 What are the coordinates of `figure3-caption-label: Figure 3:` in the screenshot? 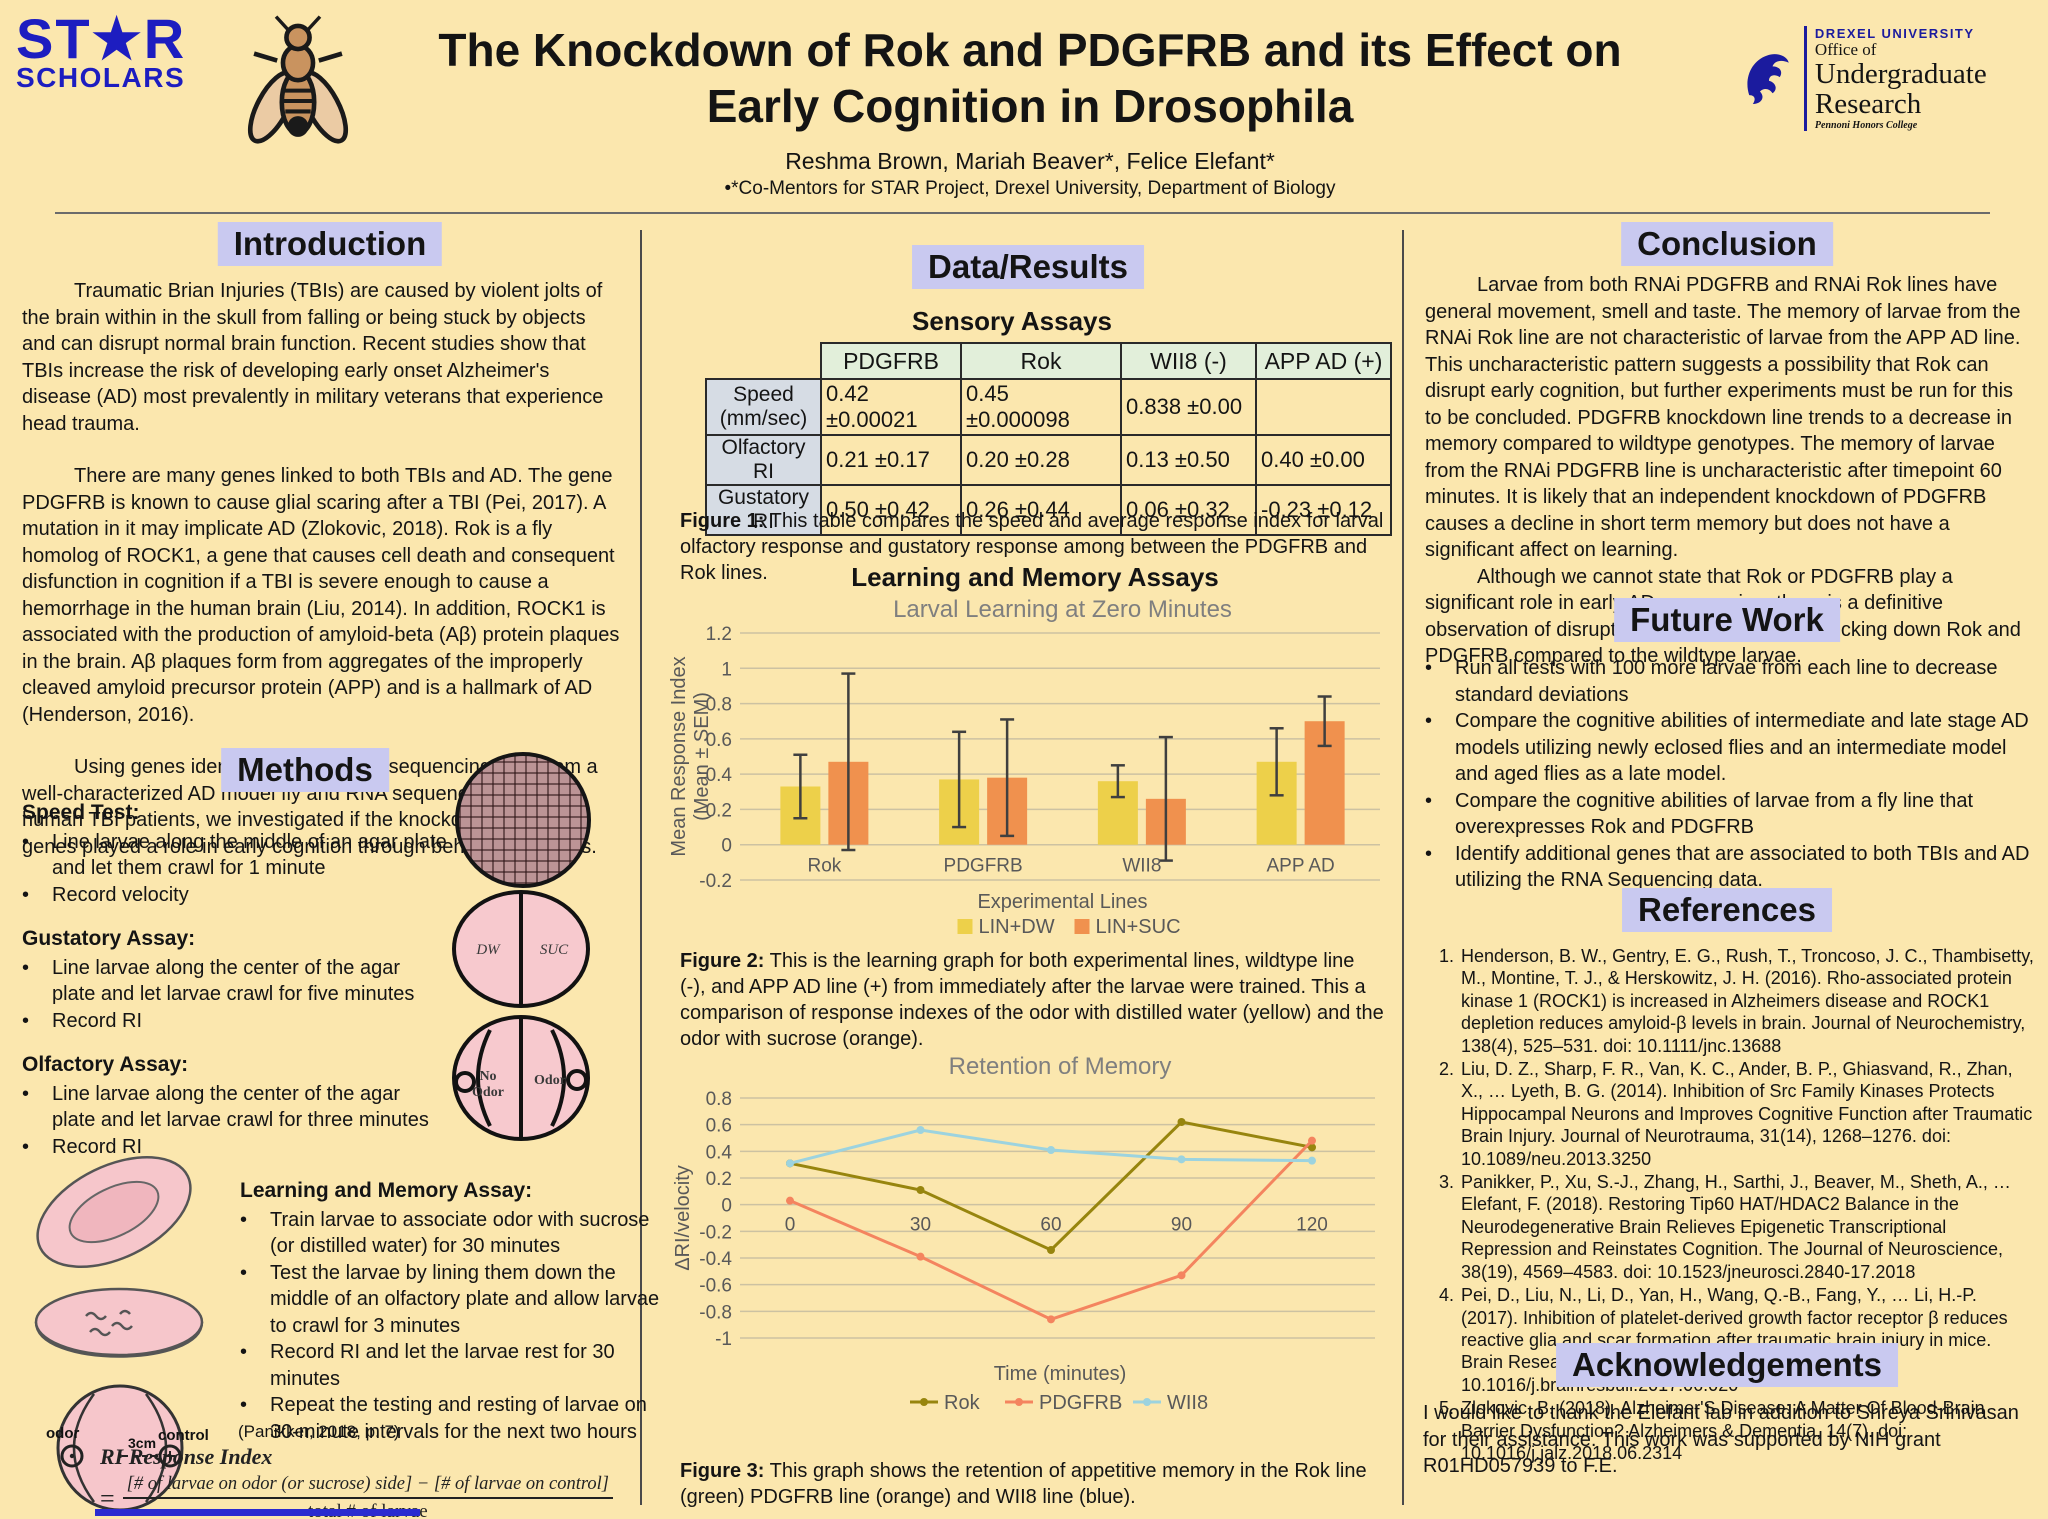 It's located at (722, 1471).